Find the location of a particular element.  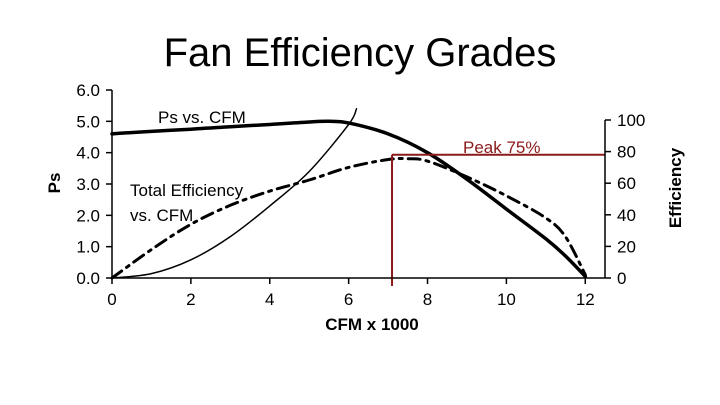

y-left-tick-label: 6.0 is located at coordinates (88, 90).